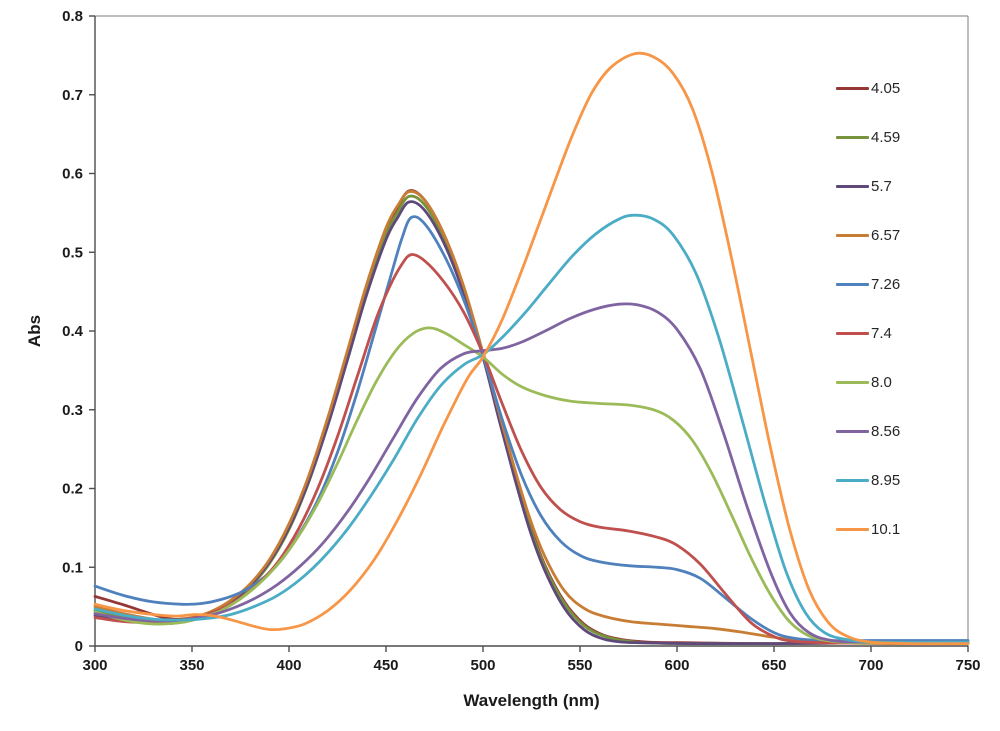 This screenshot has height=731, width=1000. I want to click on legend-item-5.7: 5.7, so click(868, 186).